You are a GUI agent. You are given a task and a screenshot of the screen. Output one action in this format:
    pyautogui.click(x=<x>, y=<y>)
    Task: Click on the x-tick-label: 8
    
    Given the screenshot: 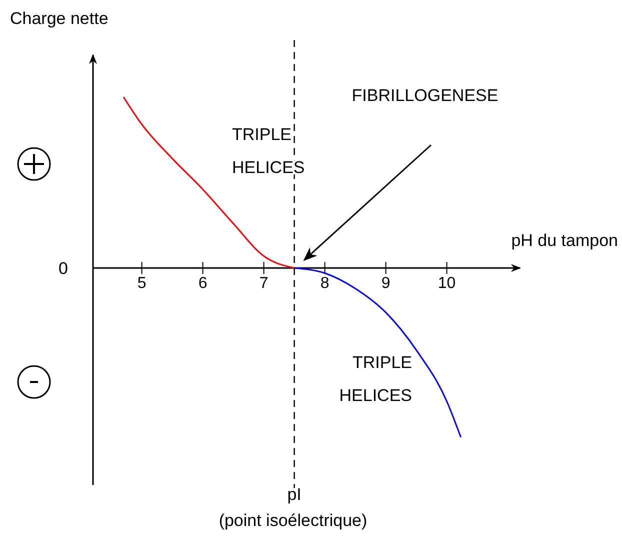 What is the action you would take?
    pyautogui.click(x=325, y=283)
    